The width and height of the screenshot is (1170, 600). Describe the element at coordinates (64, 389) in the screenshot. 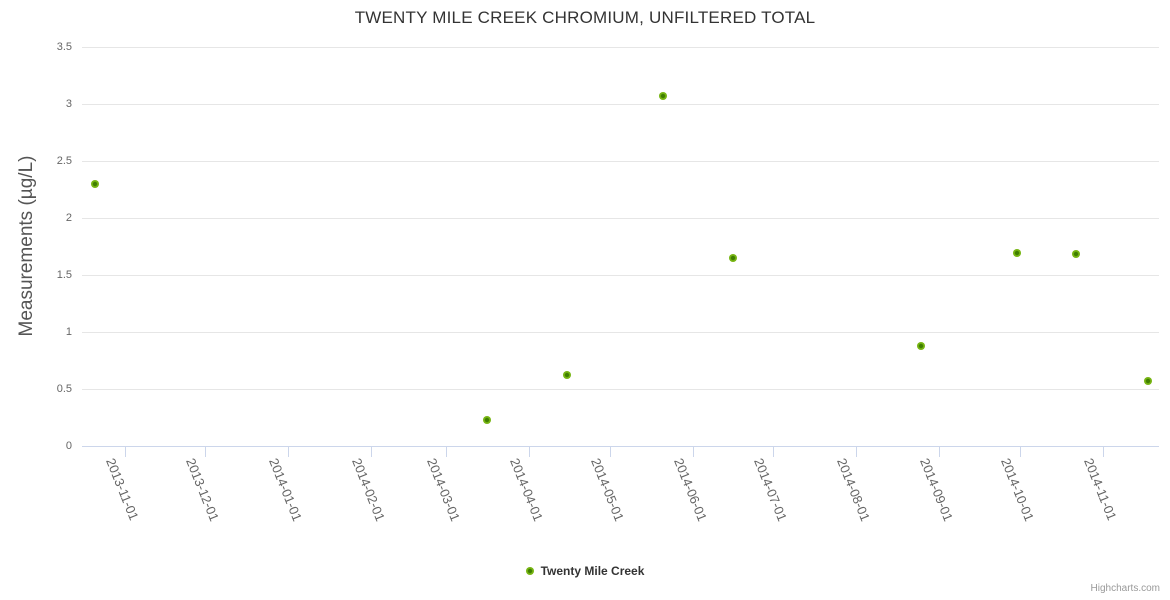

I see `y-axis-label: 0.5` at that location.